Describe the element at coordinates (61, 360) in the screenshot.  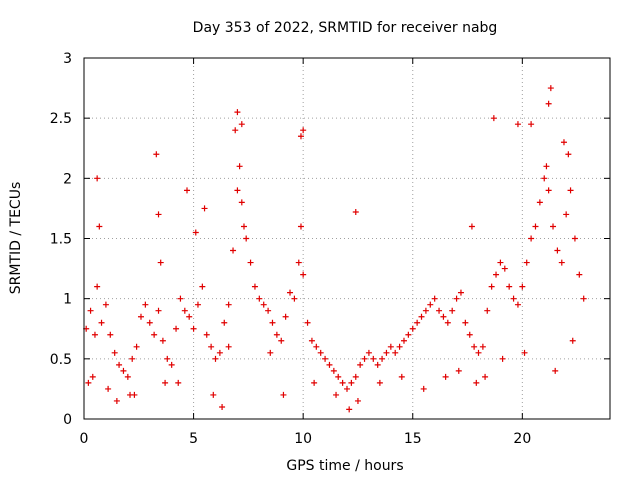
I see `y-tick-label: 0.5` at that location.